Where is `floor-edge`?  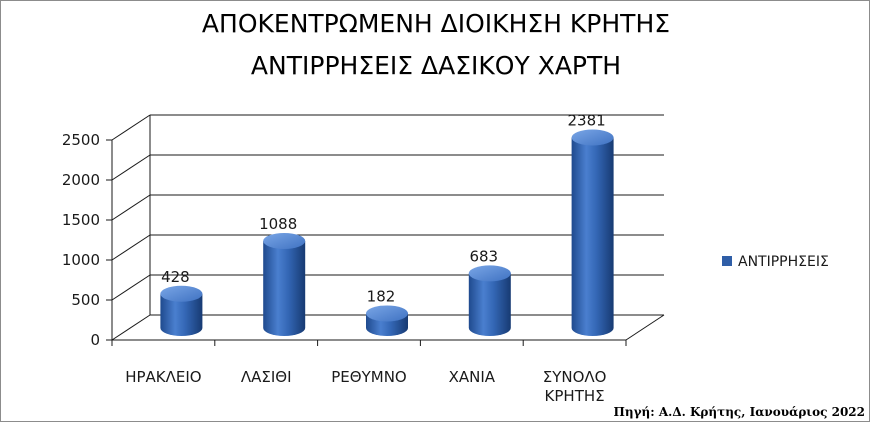 floor-edge is located at coordinates (645, 327).